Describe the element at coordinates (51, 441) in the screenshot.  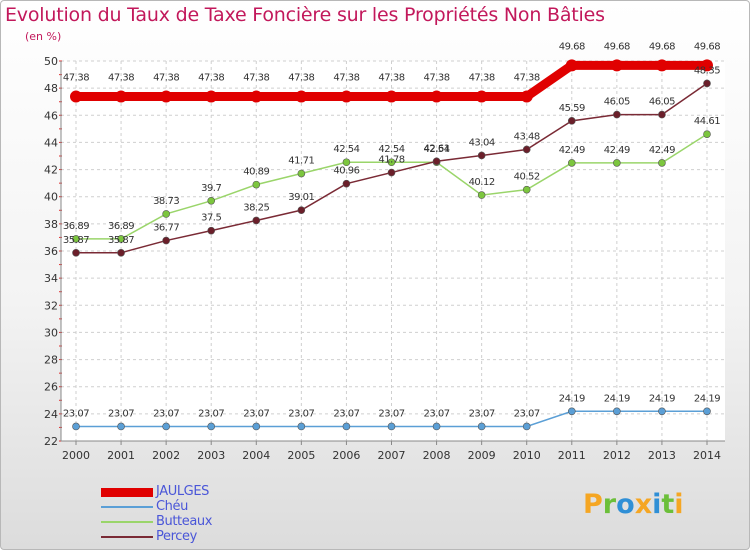
I see `y-tick-label: 22` at that location.